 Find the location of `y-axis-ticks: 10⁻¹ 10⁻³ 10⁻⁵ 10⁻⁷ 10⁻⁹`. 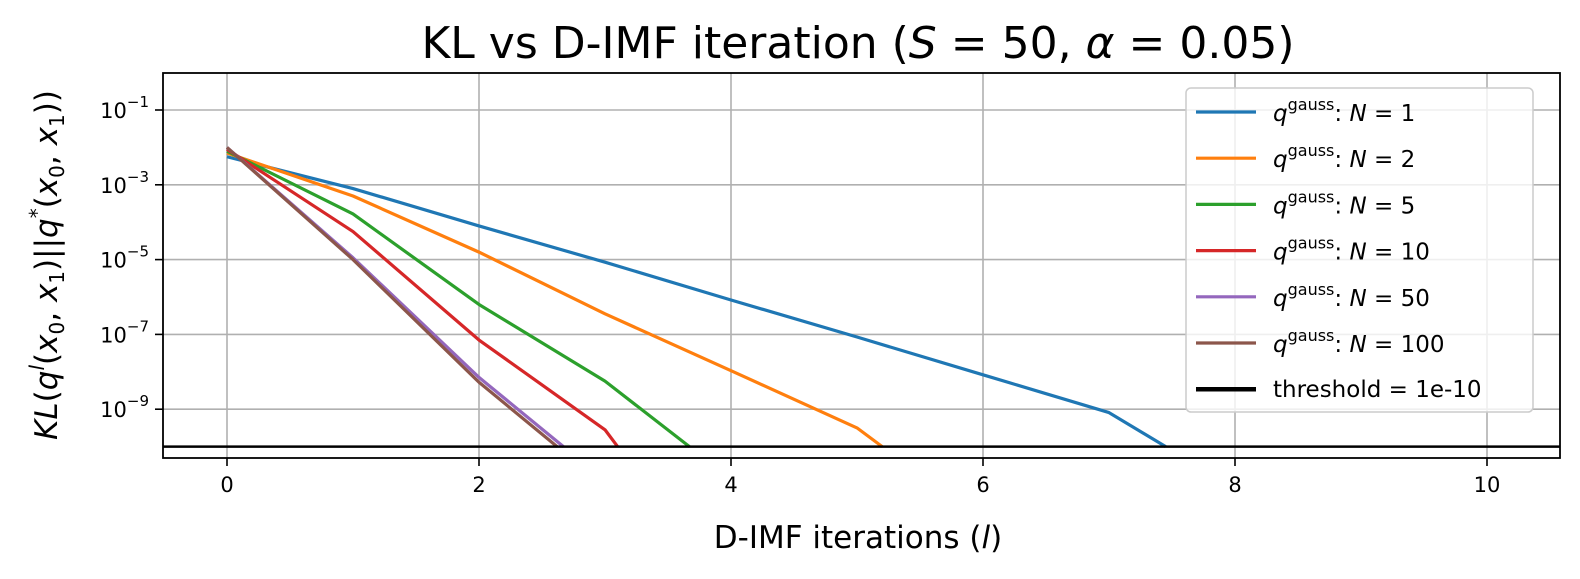

y-axis-ticks: 10⁻¹ 10⁻³ 10⁻⁵ 10⁻⁷ 10⁻⁹ is located at coordinates (131, 257).